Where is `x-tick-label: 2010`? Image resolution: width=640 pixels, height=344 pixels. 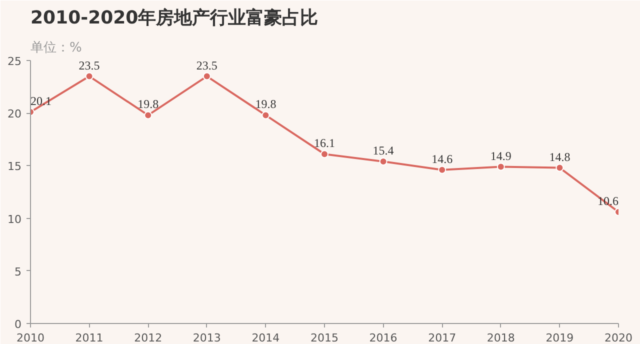
x-tick-label: 2010 is located at coordinates (30, 338).